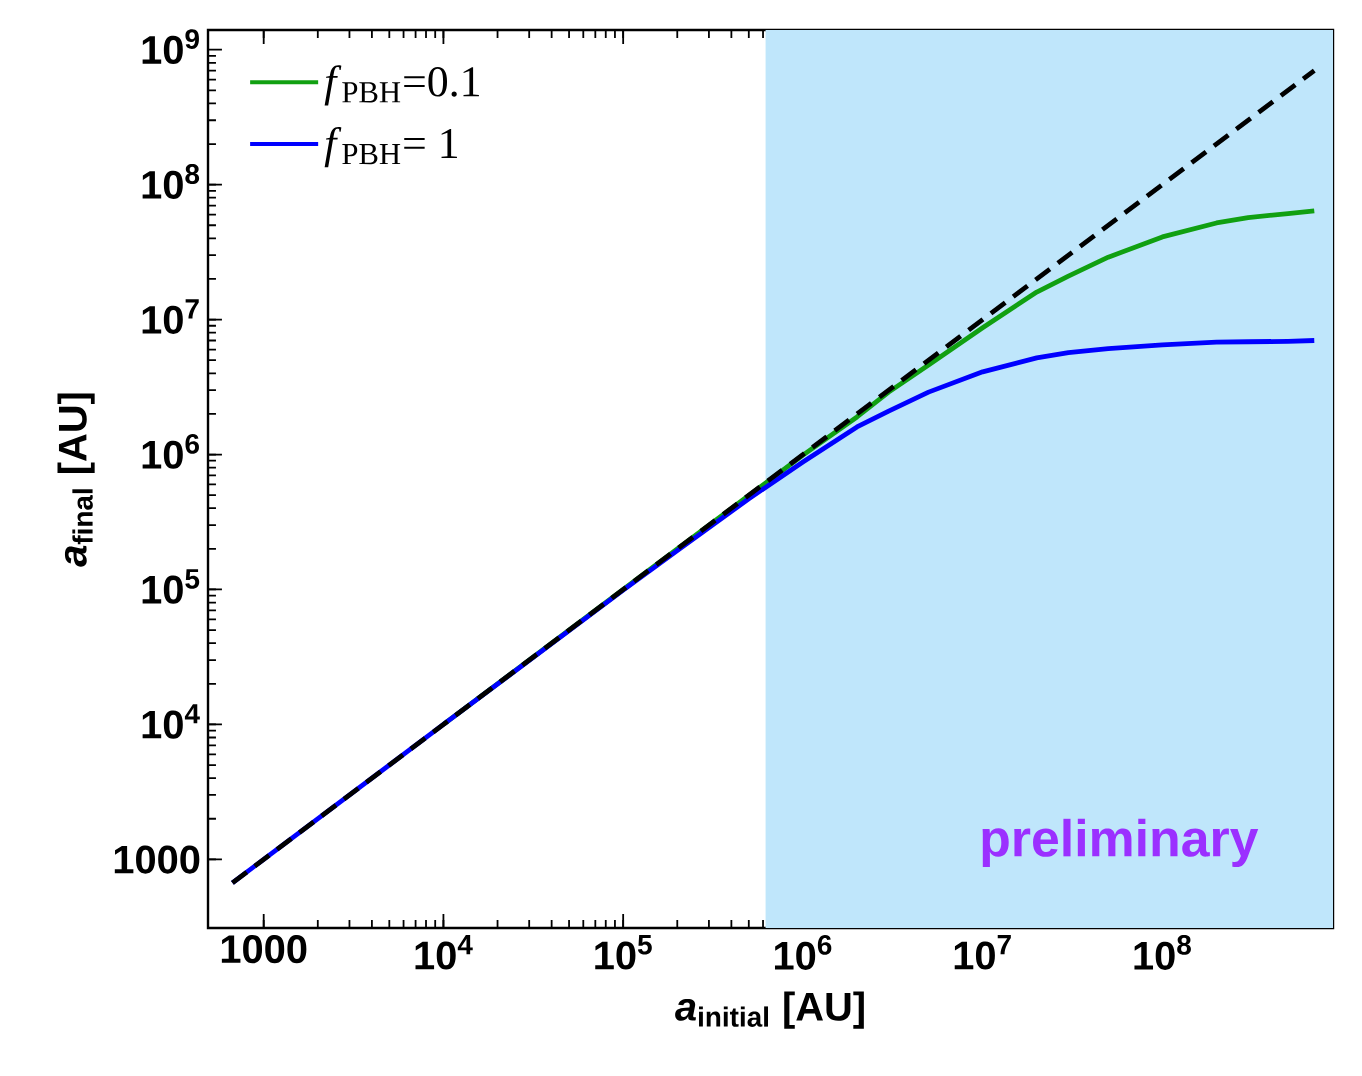 This screenshot has height=1076, width=1362. What do you see at coordinates (390, 147) in the screenshot?
I see `legend-label: f$_{PBH}$= 1` at bounding box center [390, 147].